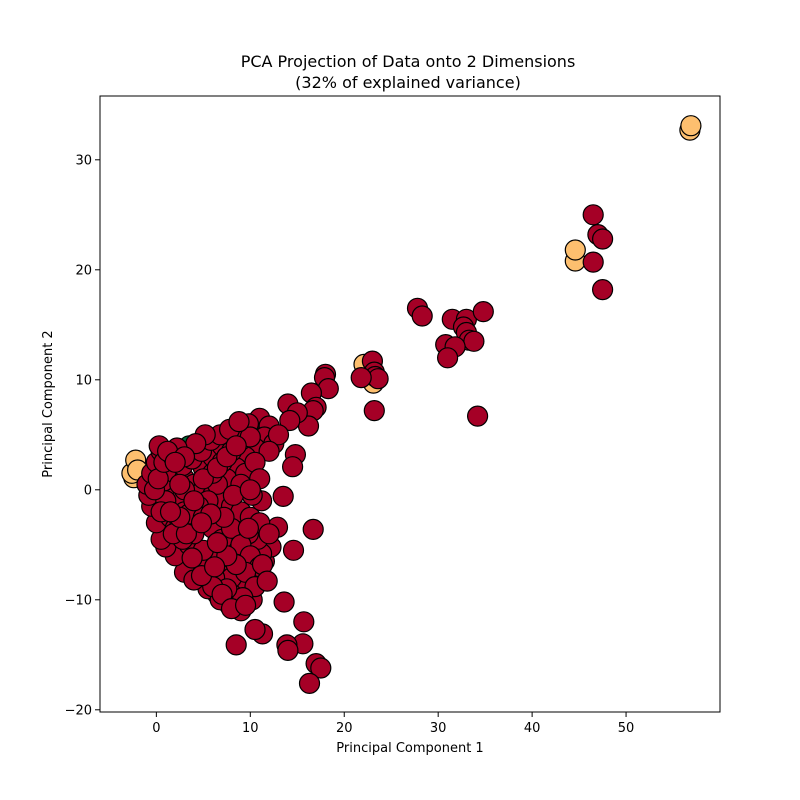  What do you see at coordinates (78, 600) in the screenshot?
I see `y-tick-label: −10` at bounding box center [78, 600].